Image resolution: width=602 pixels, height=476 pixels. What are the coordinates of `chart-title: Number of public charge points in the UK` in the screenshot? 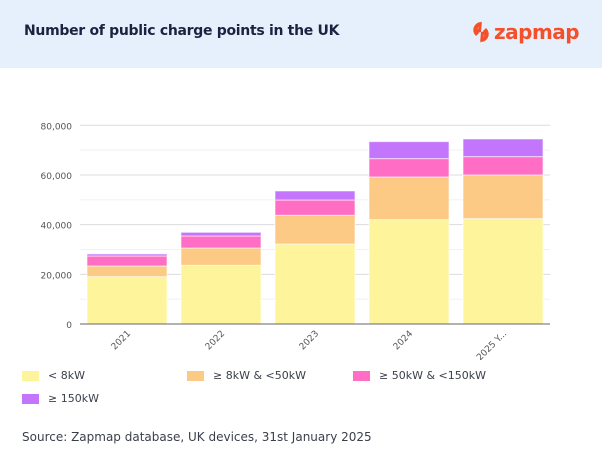 It's located at (182, 31).